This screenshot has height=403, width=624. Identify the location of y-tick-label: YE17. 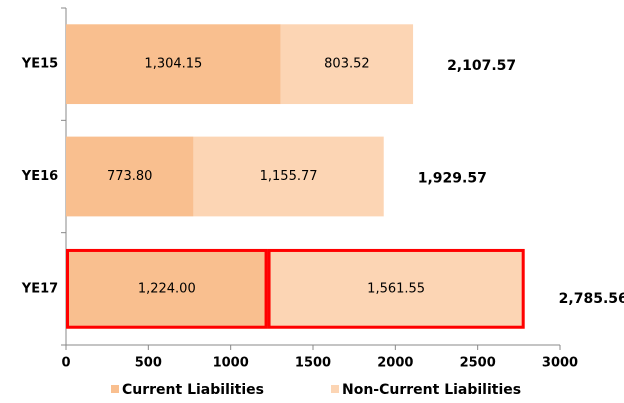
(39, 288).